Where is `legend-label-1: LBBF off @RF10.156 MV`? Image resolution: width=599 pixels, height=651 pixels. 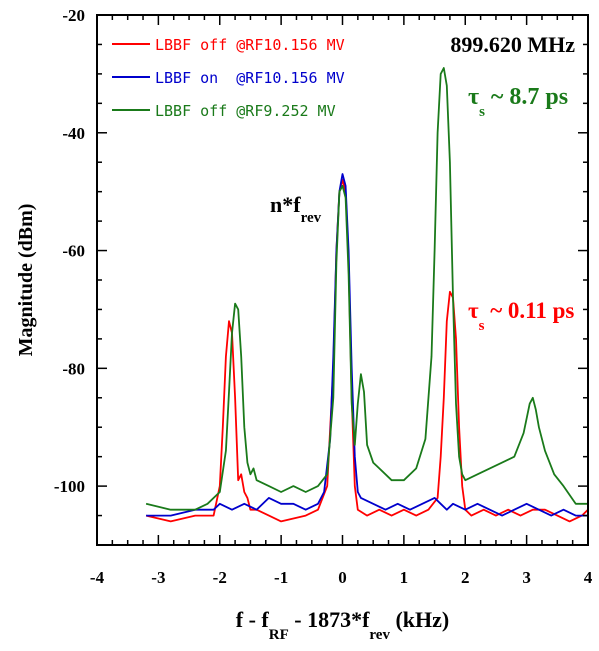
legend-label-1: LBBF off @RF10.156 MV is located at coordinates (250, 45).